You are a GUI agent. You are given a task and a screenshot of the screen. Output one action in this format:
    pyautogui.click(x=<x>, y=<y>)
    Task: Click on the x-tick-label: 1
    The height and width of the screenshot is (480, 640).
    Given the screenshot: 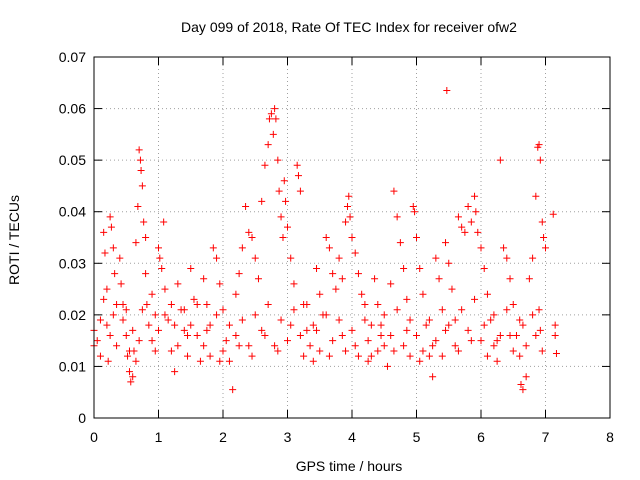 What is the action you would take?
    pyautogui.click(x=159, y=437)
    